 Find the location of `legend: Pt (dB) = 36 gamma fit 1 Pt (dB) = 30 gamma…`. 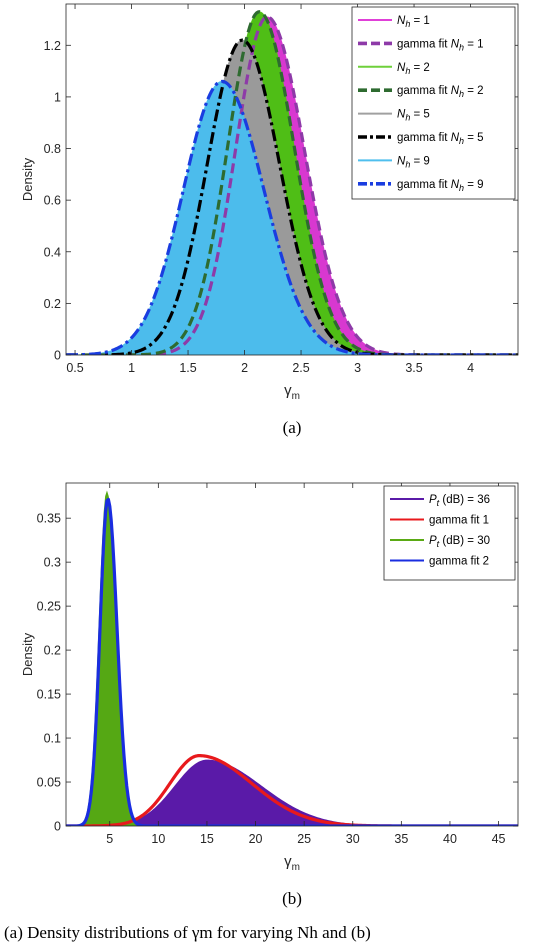

legend: Pt (dB) = 36 gamma fit 1 Pt (dB) = 30 gamma… is located at coordinates (449, 533).